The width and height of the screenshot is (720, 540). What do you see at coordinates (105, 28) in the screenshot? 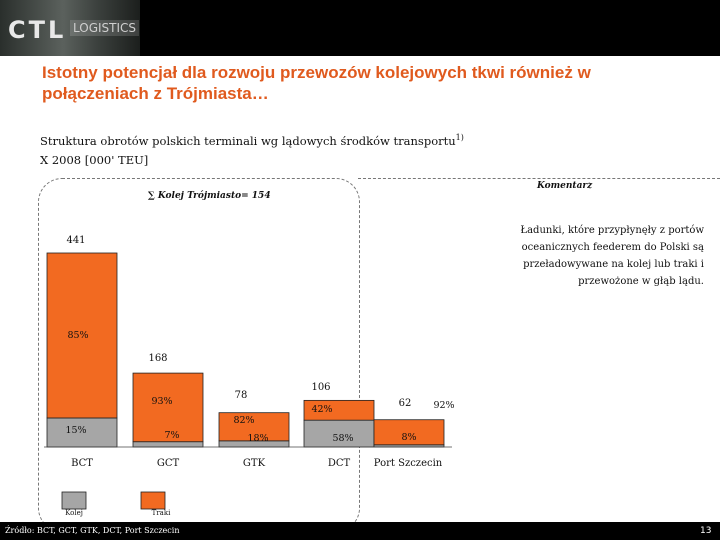
I see `logo-subtext: LOGISTICS` at bounding box center [105, 28].